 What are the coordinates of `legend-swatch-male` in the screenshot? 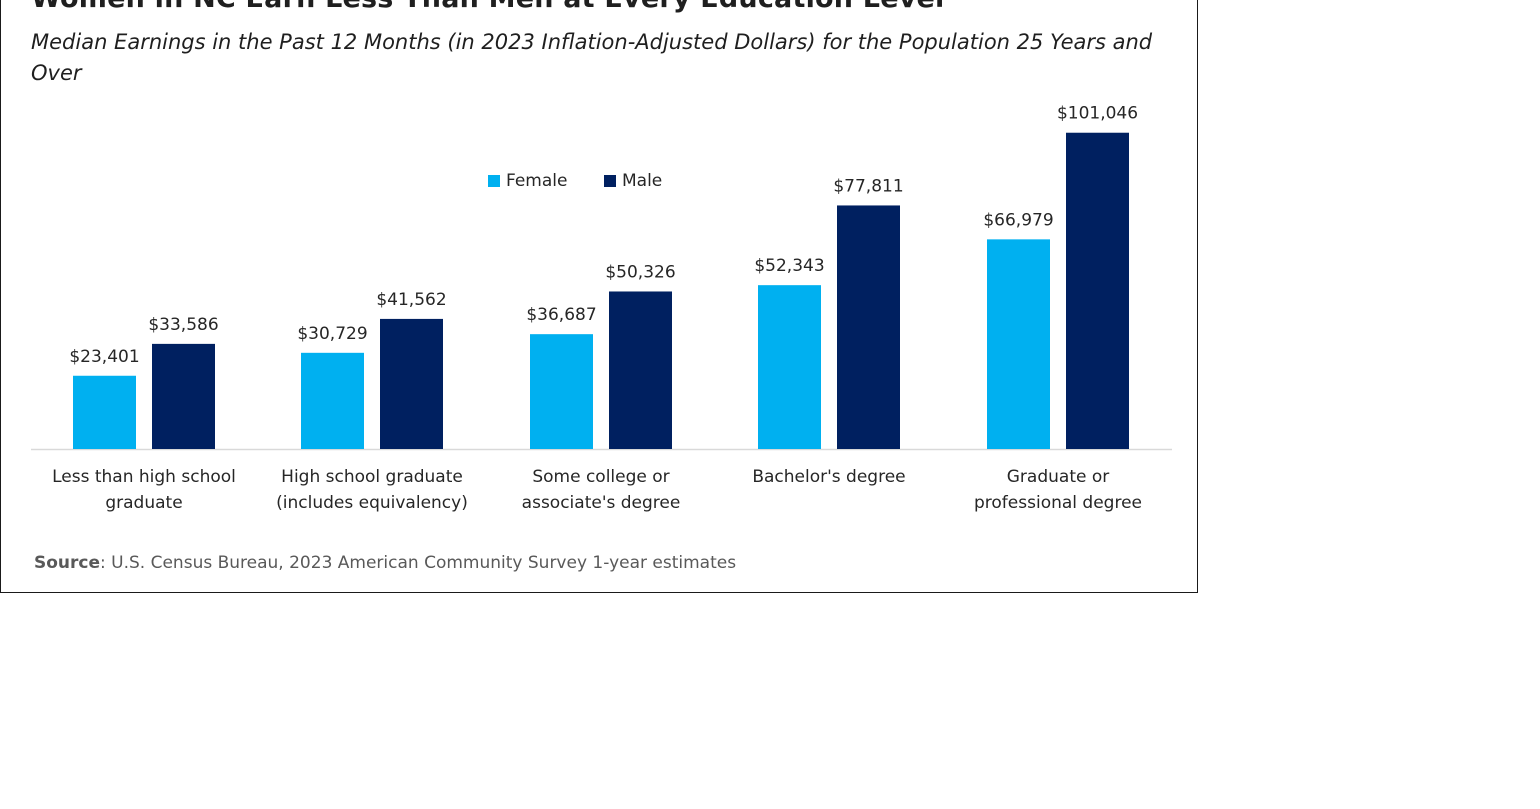 It's located at (610, 181).